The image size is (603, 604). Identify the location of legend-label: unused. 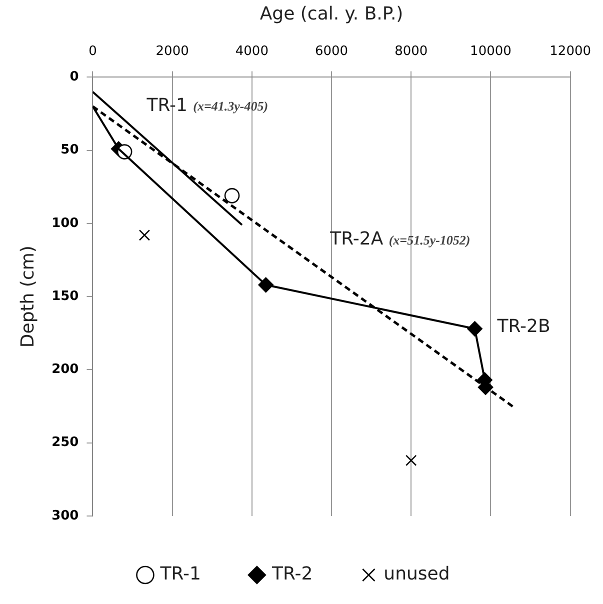
(417, 574).